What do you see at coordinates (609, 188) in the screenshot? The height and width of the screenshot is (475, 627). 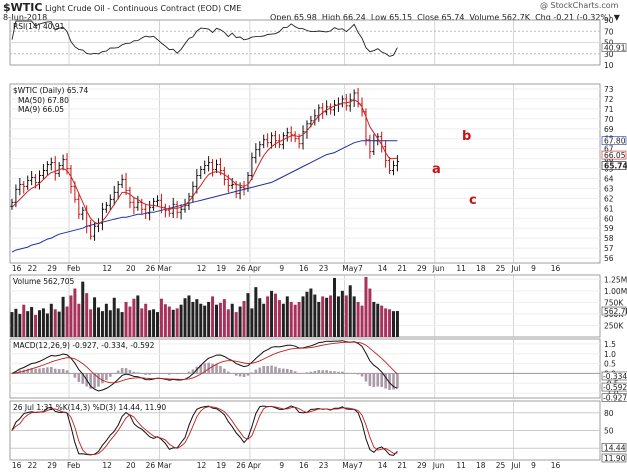 I see `price-ytick-10: 63` at bounding box center [609, 188].